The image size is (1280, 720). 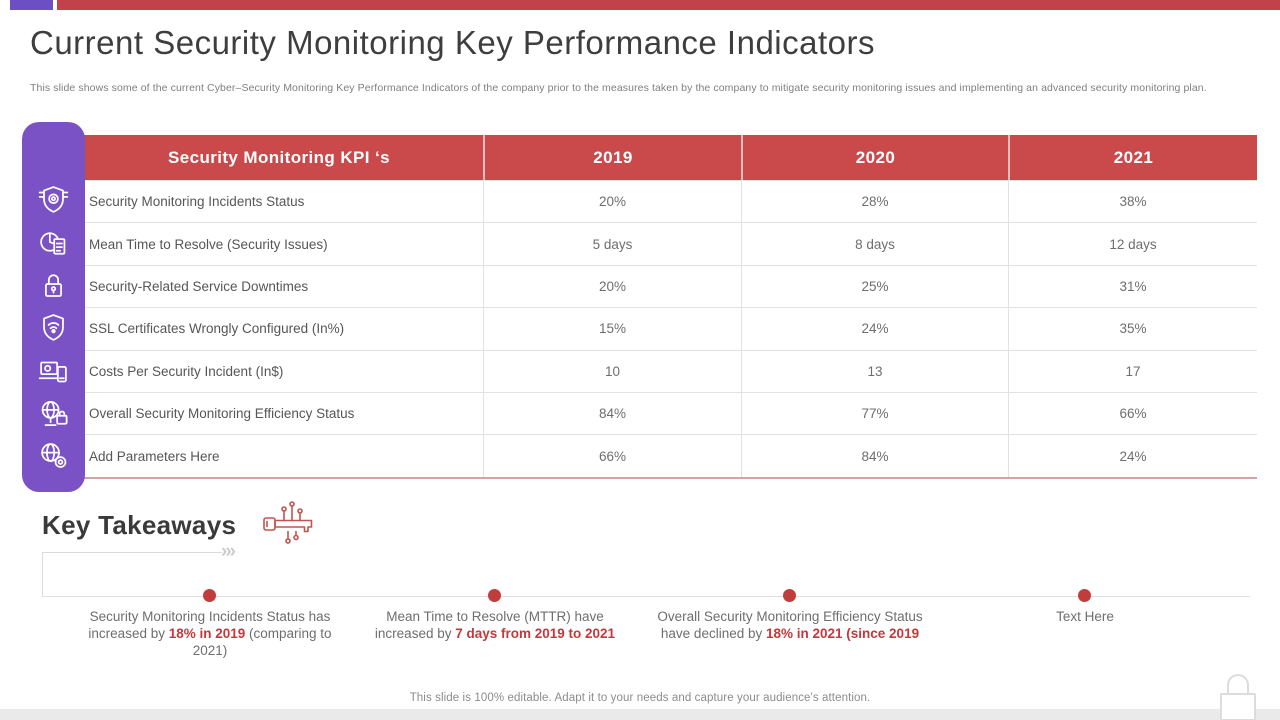 I want to click on kpi-value-2021: 24%, so click(x=1132, y=456).